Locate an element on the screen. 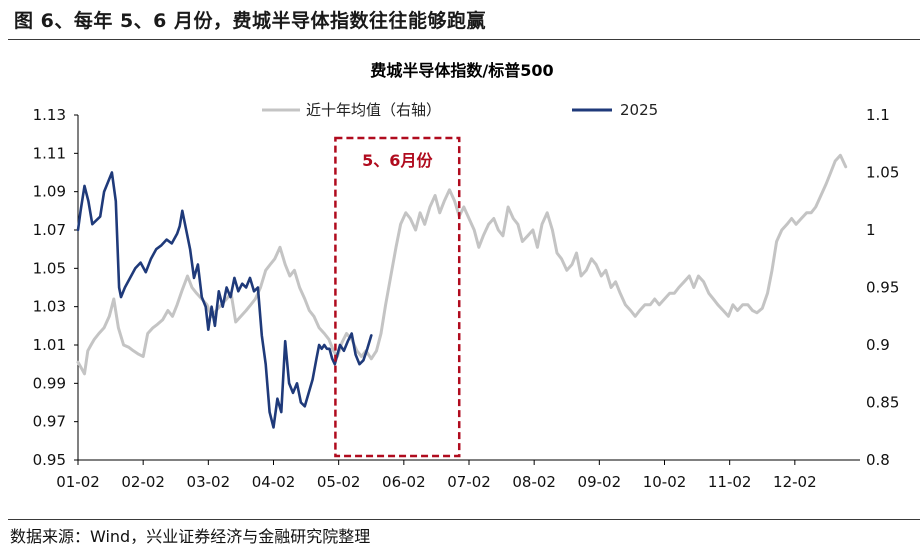  highlight-box is located at coordinates (397, 297).